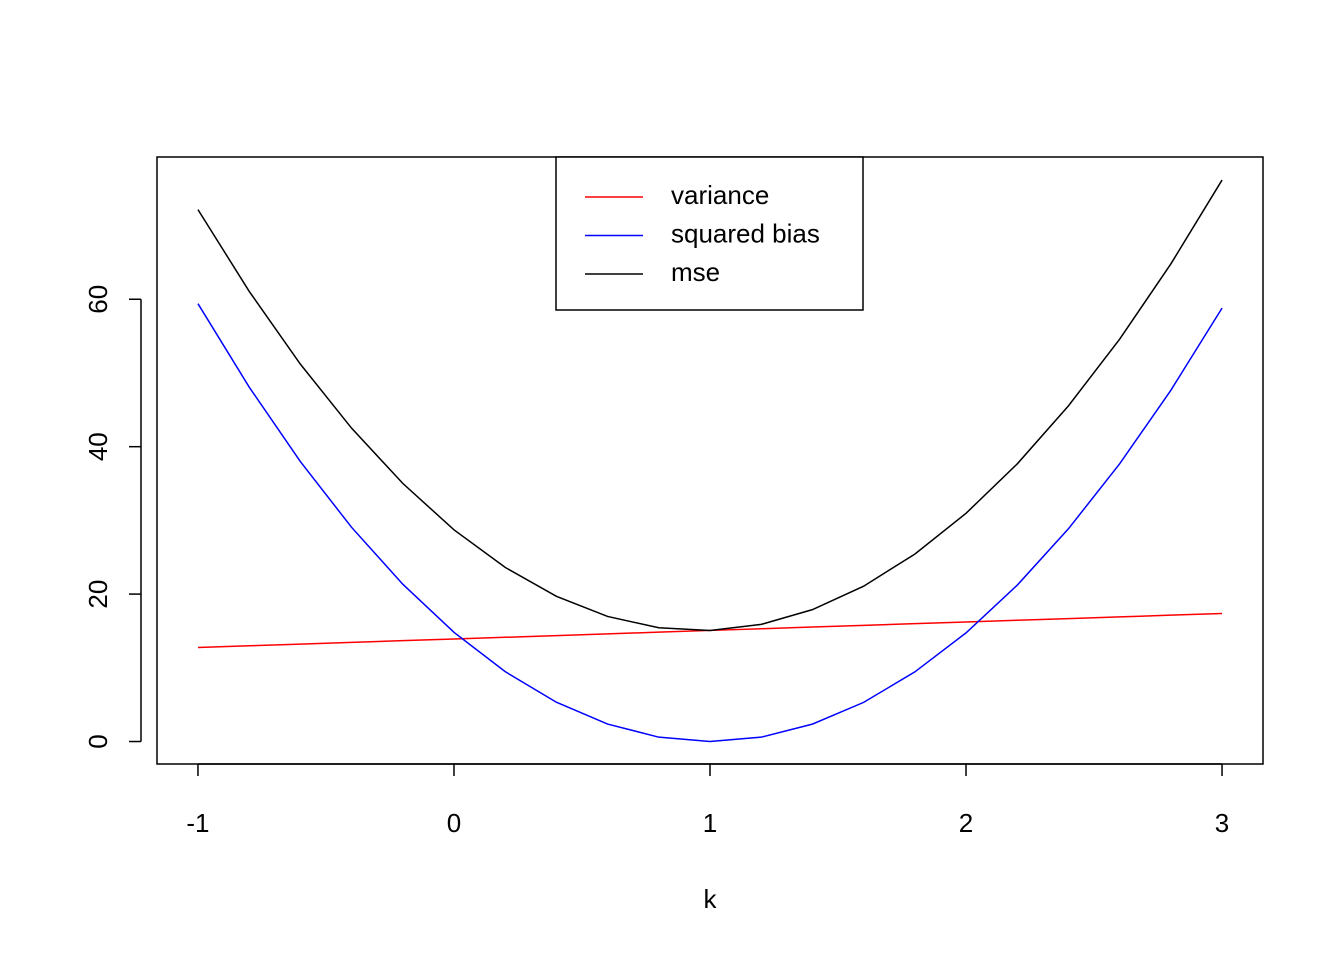 The height and width of the screenshot is (960, 1344). I want to click on y-tick-label: 40, so click(98, 446).